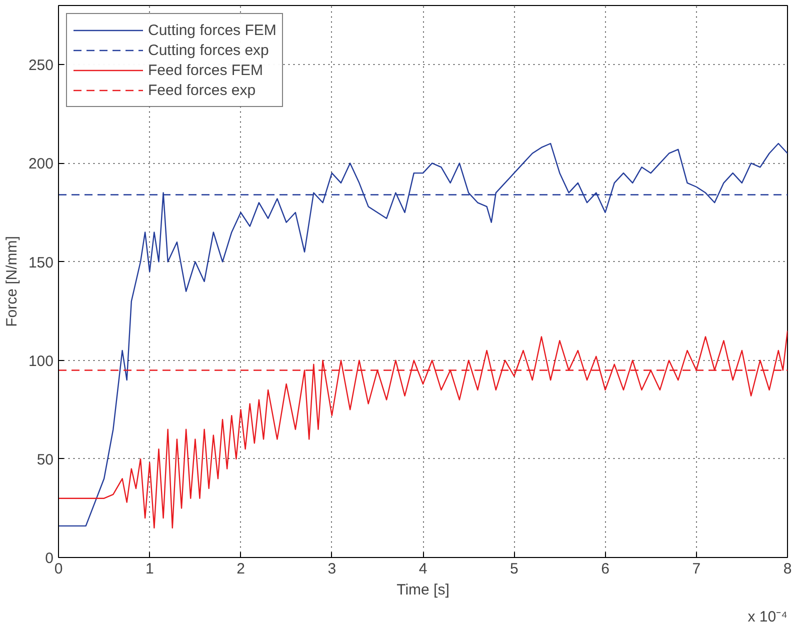 The width and height of the screenshot is (792, 630). I want to click on legend-label: Feed forces FEM, so click(206, 70).